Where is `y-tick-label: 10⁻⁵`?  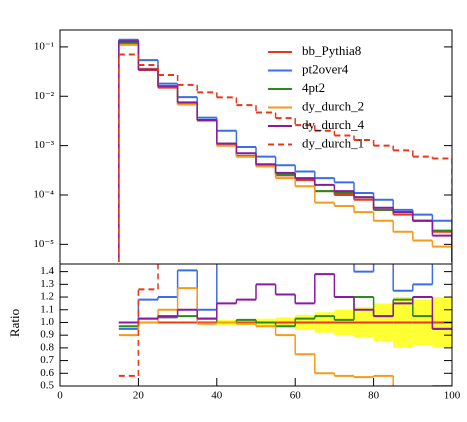
y-tick-label: 10⁻⁵ is located at coordinates (43, 244).